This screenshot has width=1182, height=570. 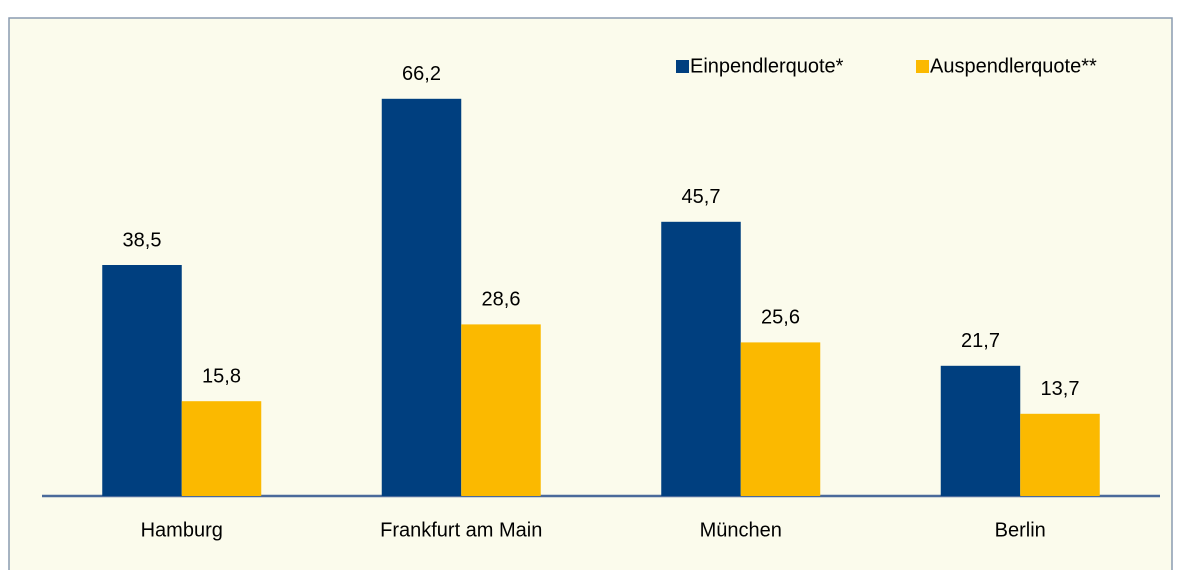 What do you see at coordinates (142, 240) in the screenshot?
I see `value-label: 38,5` at bounding box center [142, 240].